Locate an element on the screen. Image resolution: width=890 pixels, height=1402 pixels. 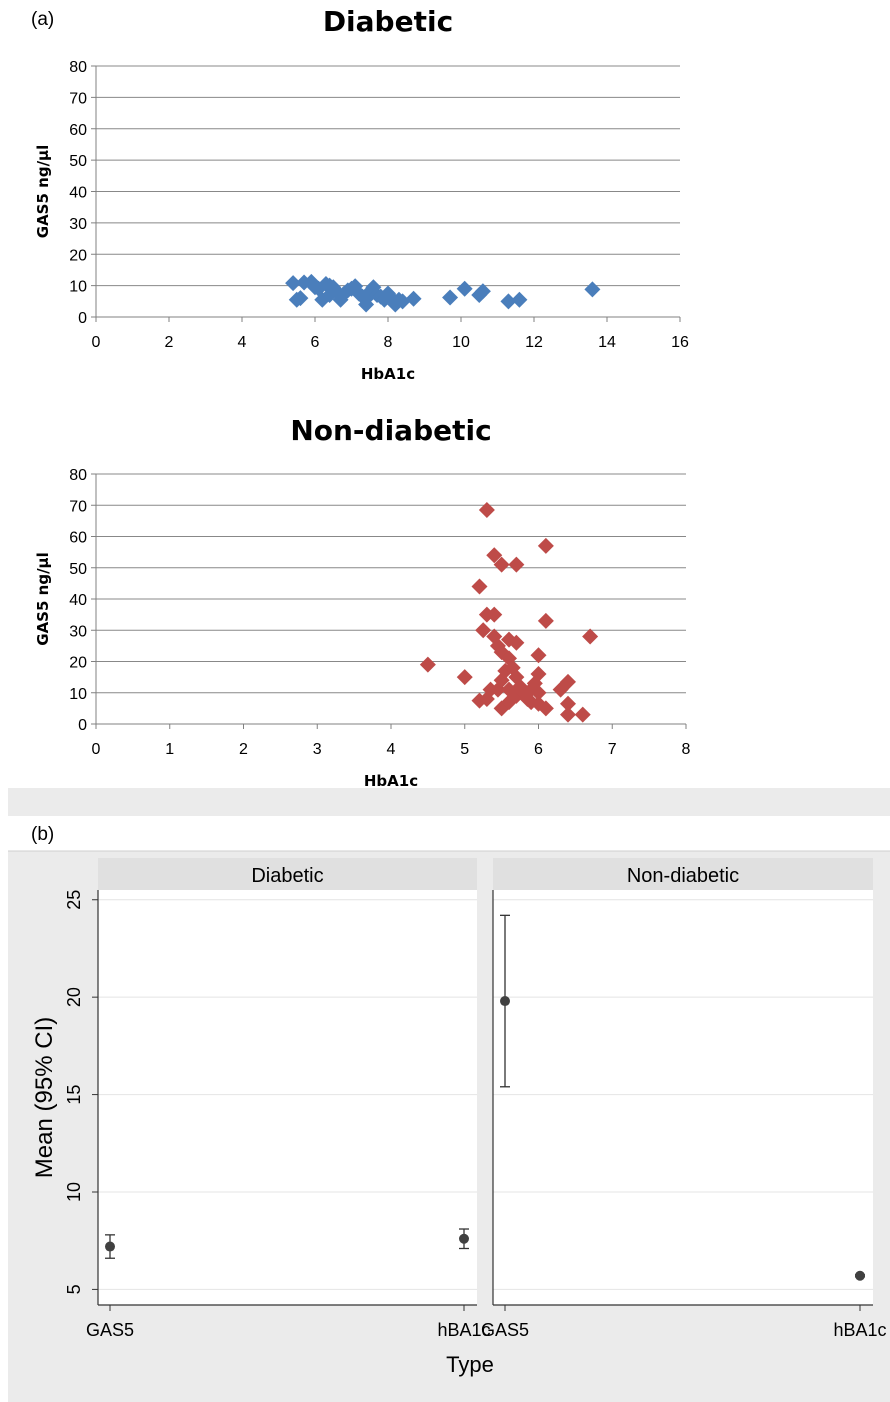
chart-title: Diabetic is located at coordinates (388, 21).